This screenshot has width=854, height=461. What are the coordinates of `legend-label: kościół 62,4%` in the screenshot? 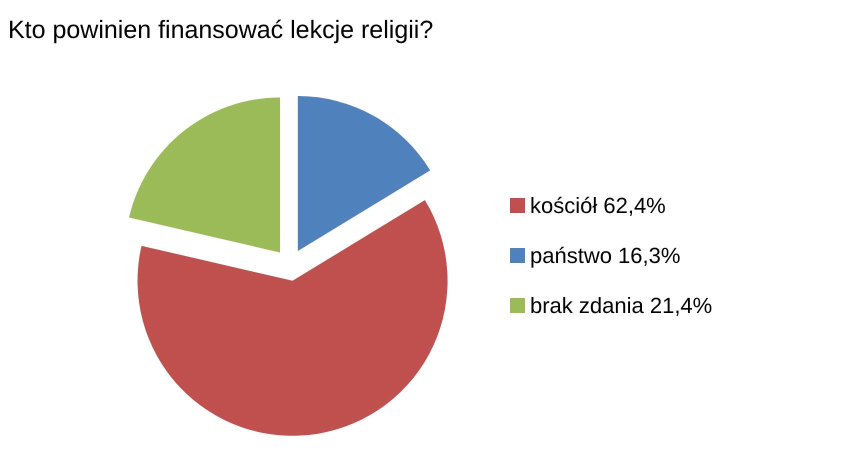 It's located at (598, 205).